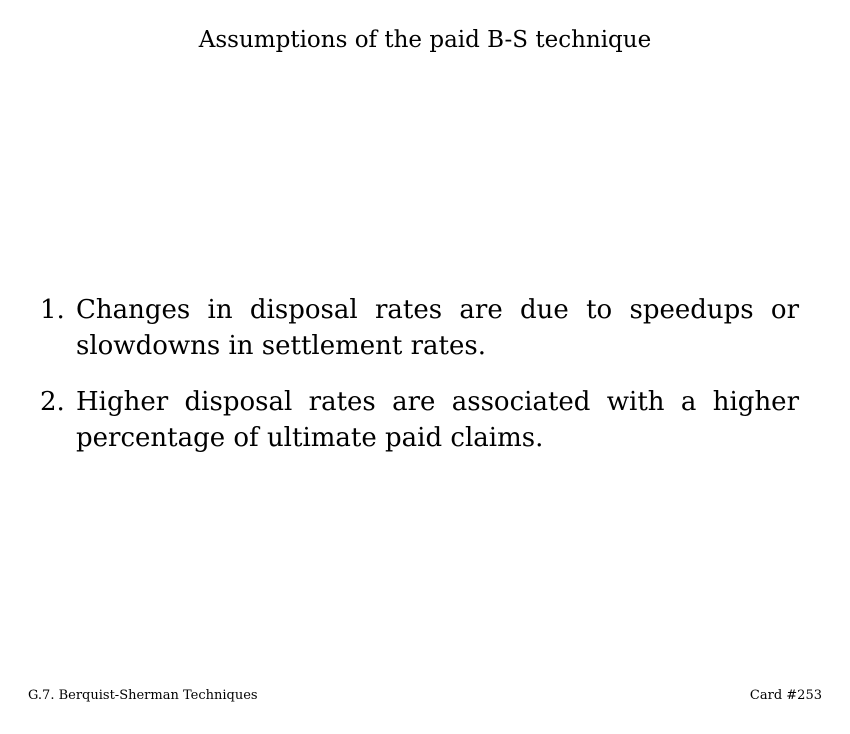  Describe the element at coordinates (785, 695) in the screenshot. I see `footer-card-number: Card #253` at that location.